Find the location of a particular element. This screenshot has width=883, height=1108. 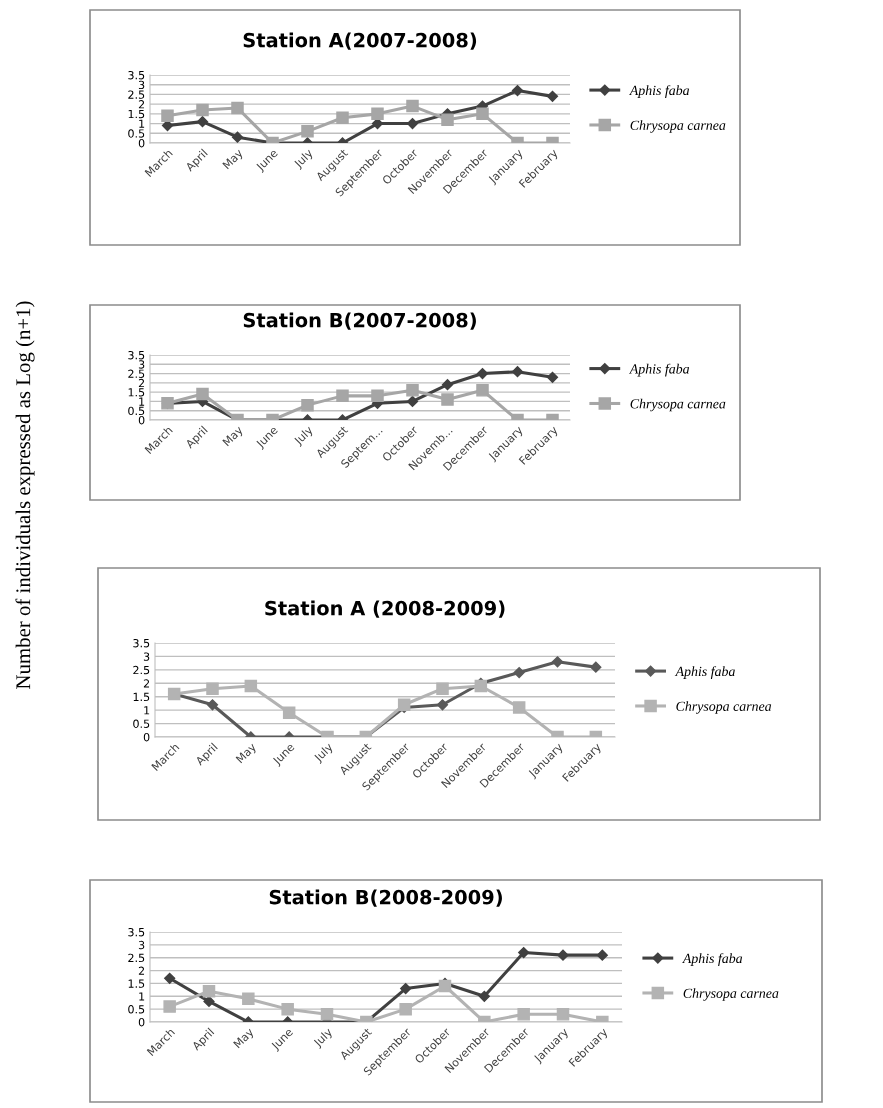

chart-title: Station A (2008-2009) is located at coordinates (385, 609).